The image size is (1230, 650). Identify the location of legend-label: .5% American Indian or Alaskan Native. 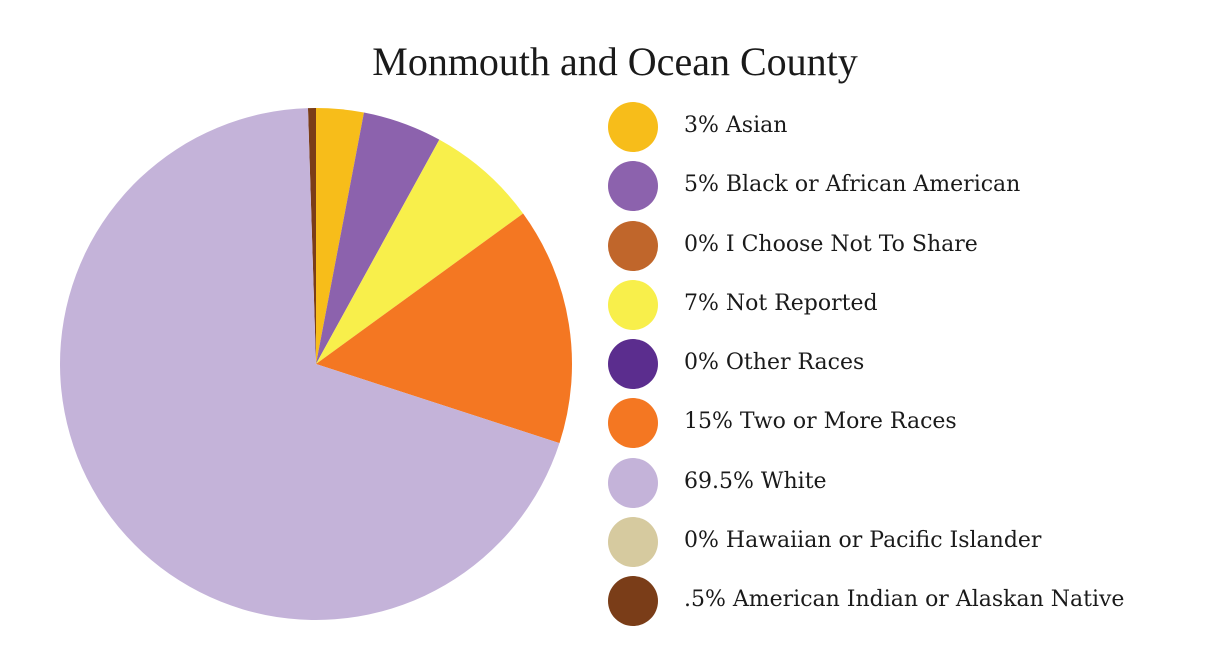
(904, 600).